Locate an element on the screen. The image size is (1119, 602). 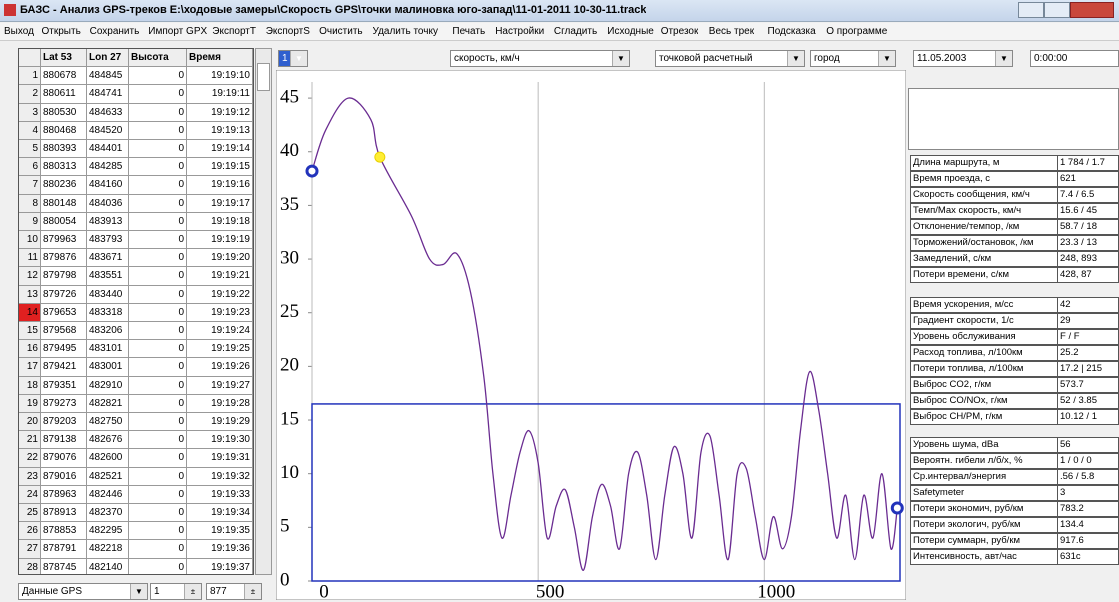
table-cell: 483001 is located at coordinates (108, 367).